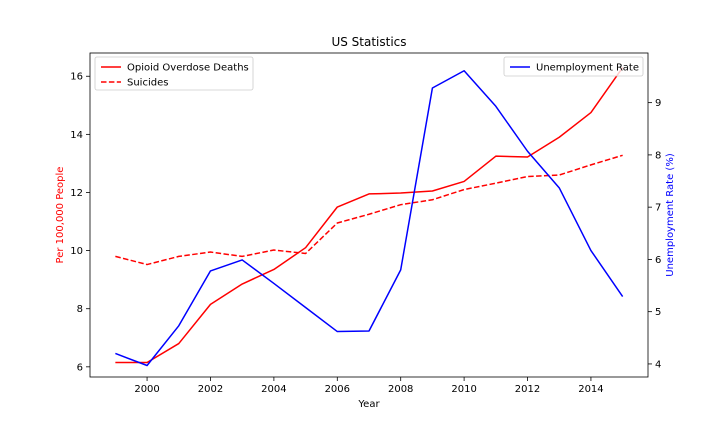 This screenshot has height=432, width=720. I want to click on y-left-tick-label: 16, so click(76, 77).